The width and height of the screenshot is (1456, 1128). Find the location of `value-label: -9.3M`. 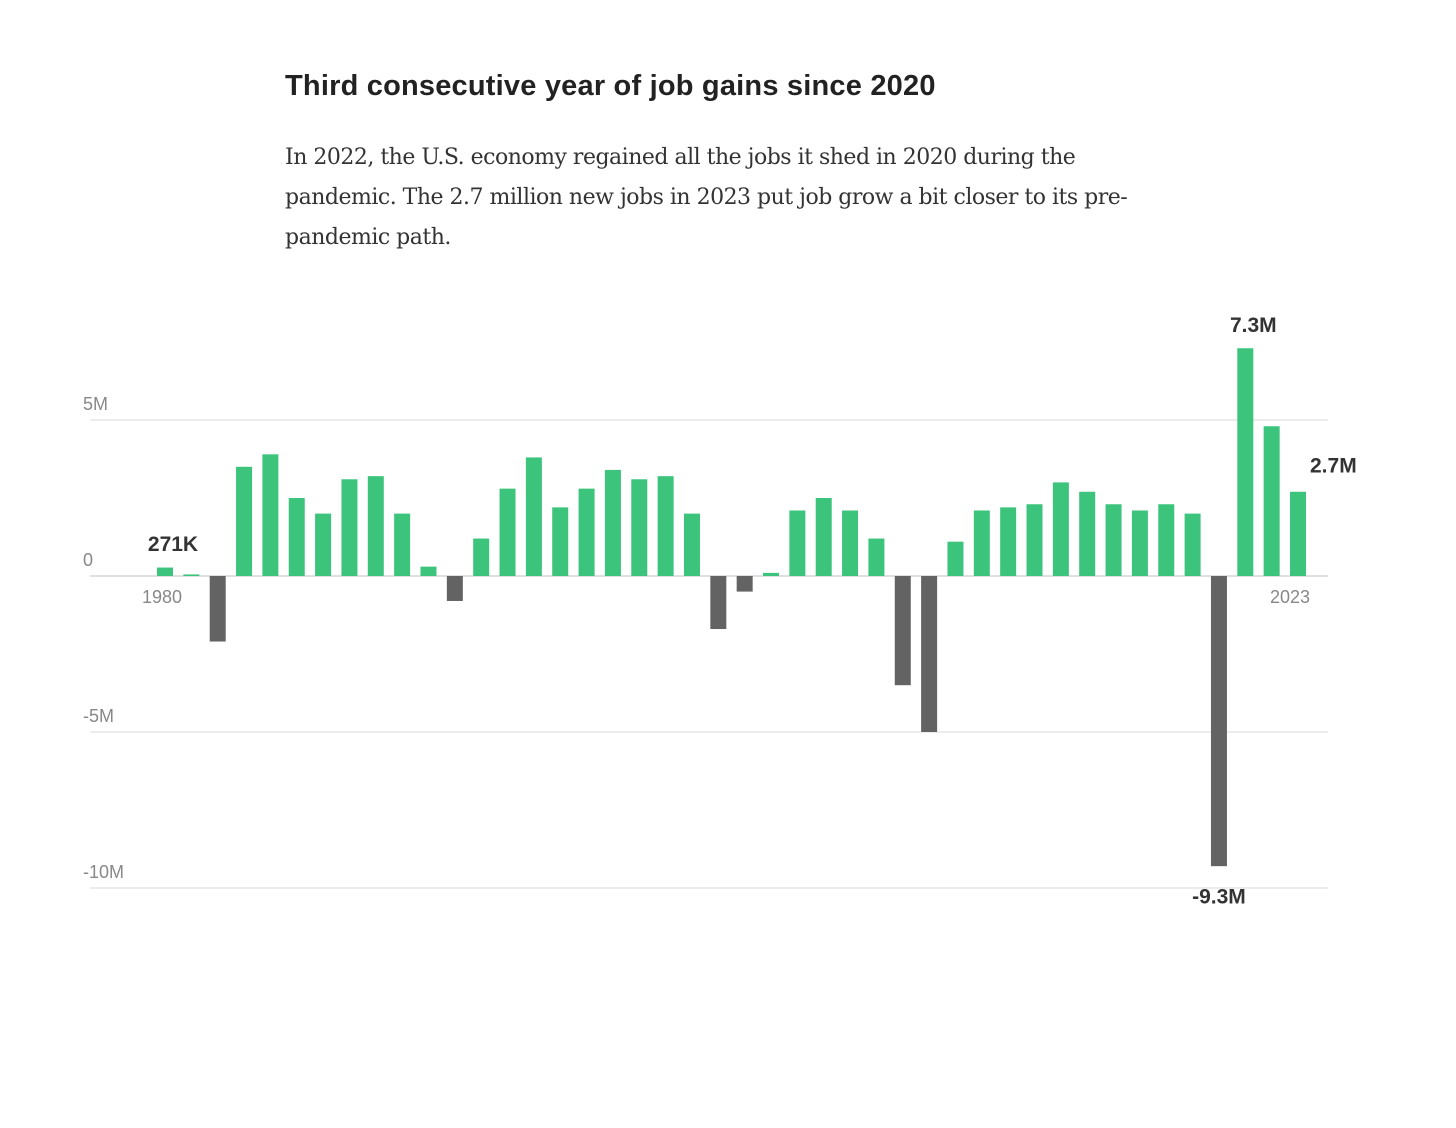

value-label: -9.3M is located at coordinates (1219, 897).